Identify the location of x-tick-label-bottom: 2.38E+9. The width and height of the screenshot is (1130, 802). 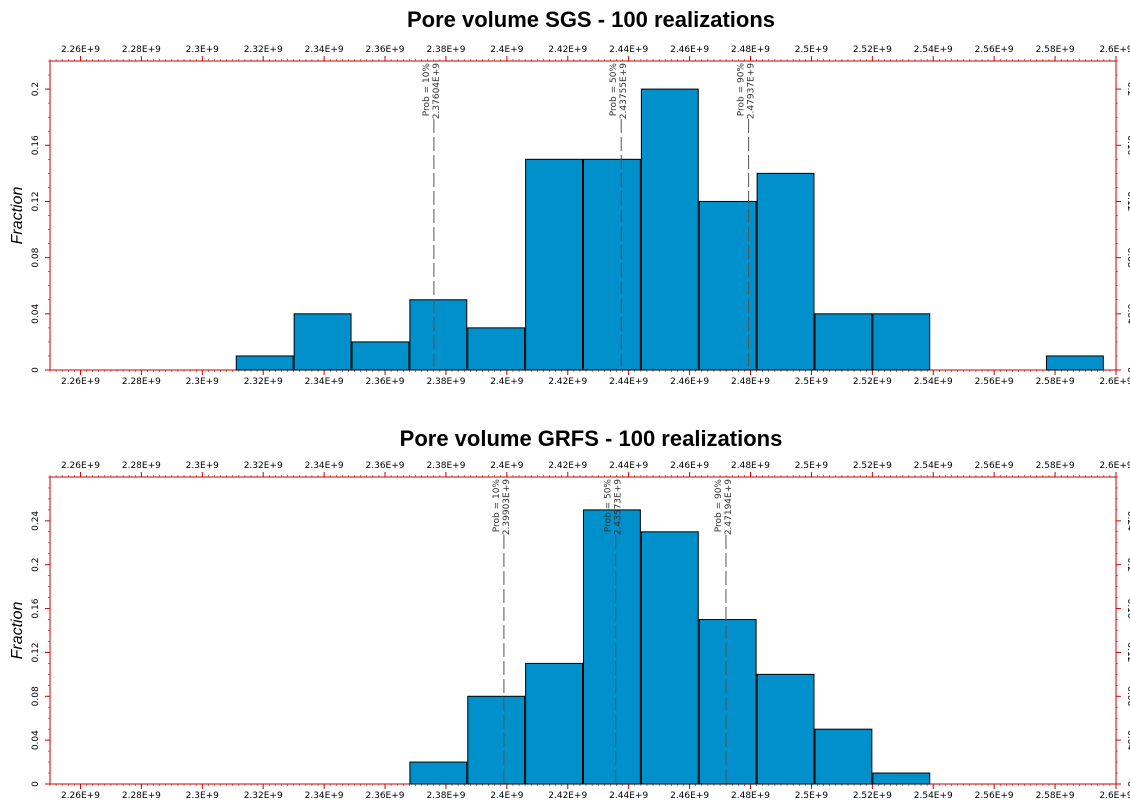
(445, 382).